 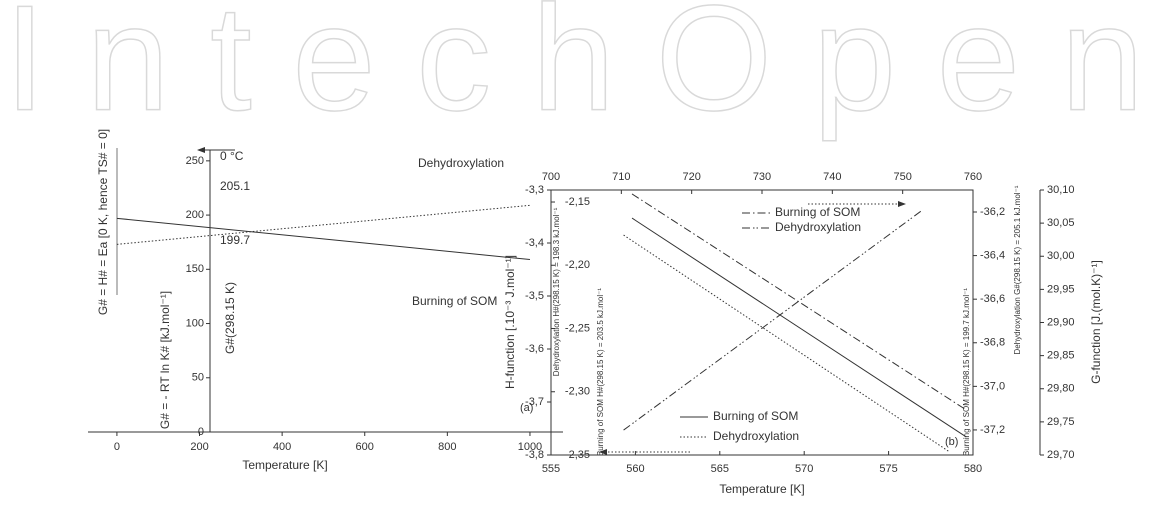 What do you see at coordinates (235, 240) in the screenshot?
I see `annotation: 199.7` at bounding box center [235, 240].